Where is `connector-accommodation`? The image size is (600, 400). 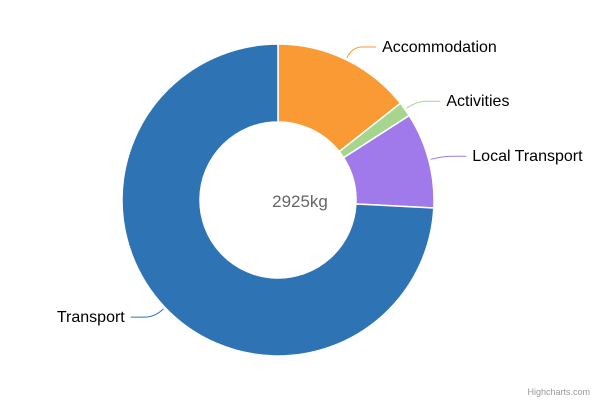 connector-accommodation is located at coordinates (361, 52).